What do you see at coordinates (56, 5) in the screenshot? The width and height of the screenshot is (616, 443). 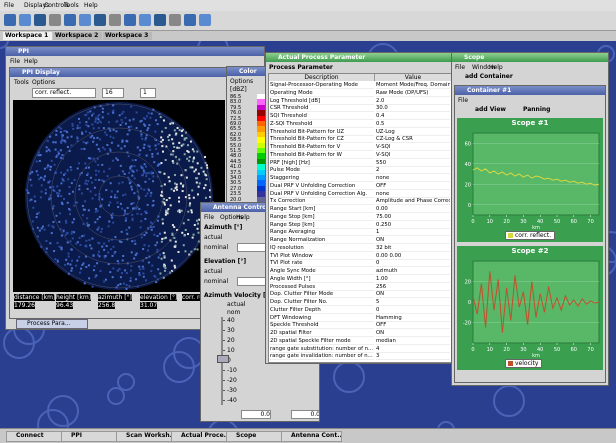 I see `menu-item: Controls` at bounding box center [56, 5].